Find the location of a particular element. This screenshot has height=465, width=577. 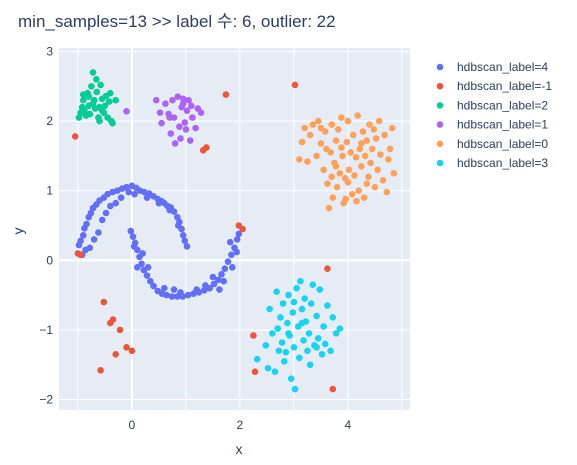

legend-item: hdbscan_label=2 is located at coordinates (492, 105).